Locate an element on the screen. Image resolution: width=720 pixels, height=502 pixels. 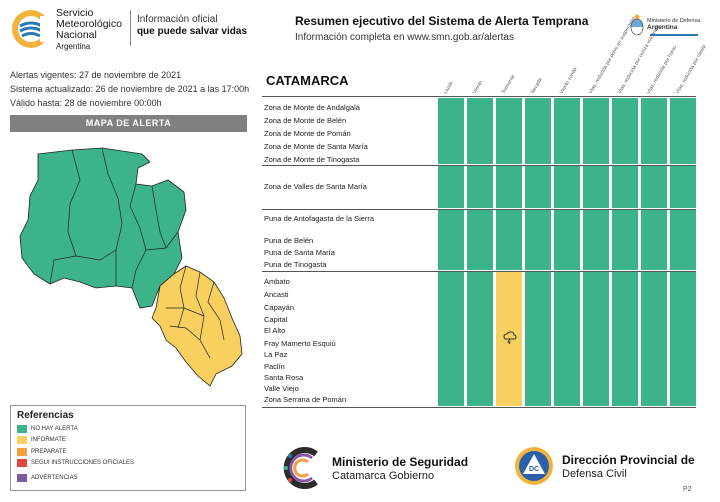
province-title: CATAMARCA is located at coordinates (307, 80).